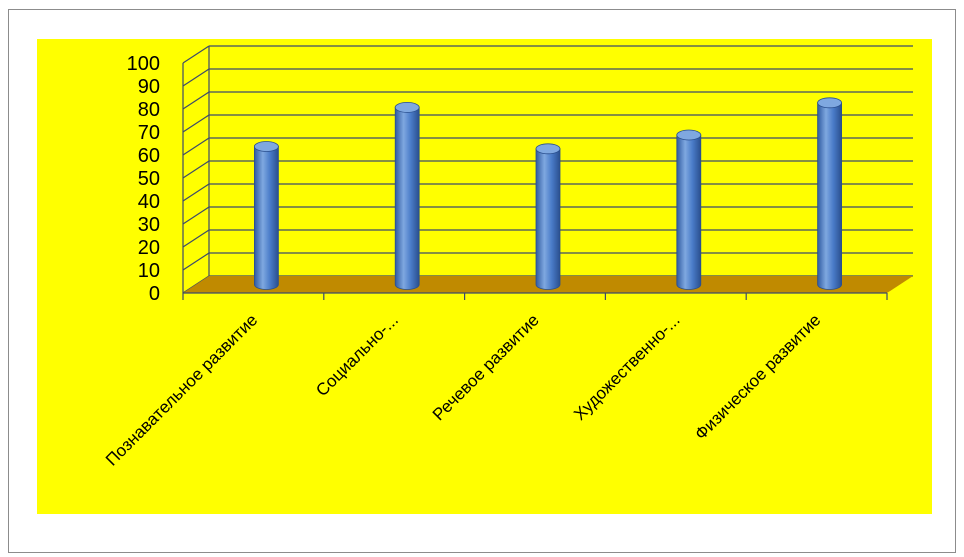  Describe the element at coordinates (149, 271) in the screenshot. I see `y-tick-label: 10` at that location.